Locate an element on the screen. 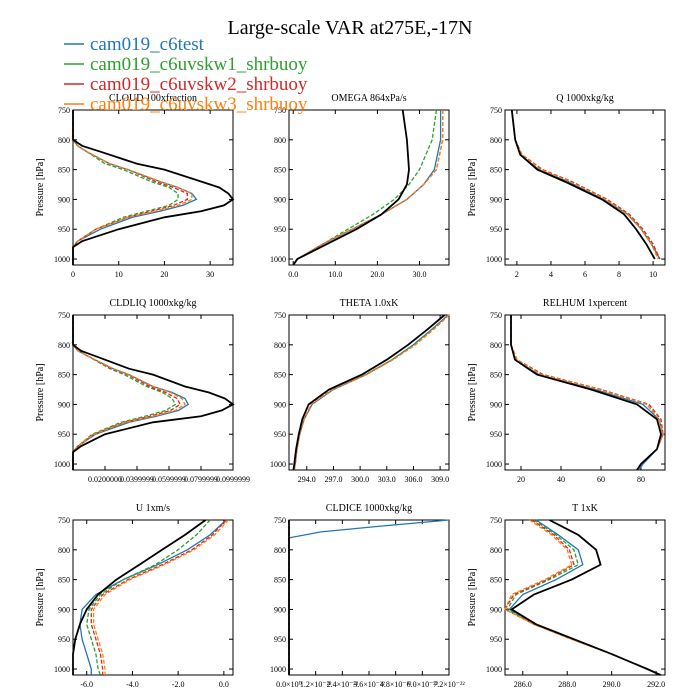 The width and height of the screenshot is (700, 700). x-tick-label: 309.0 is located at coordinates (440, 479).